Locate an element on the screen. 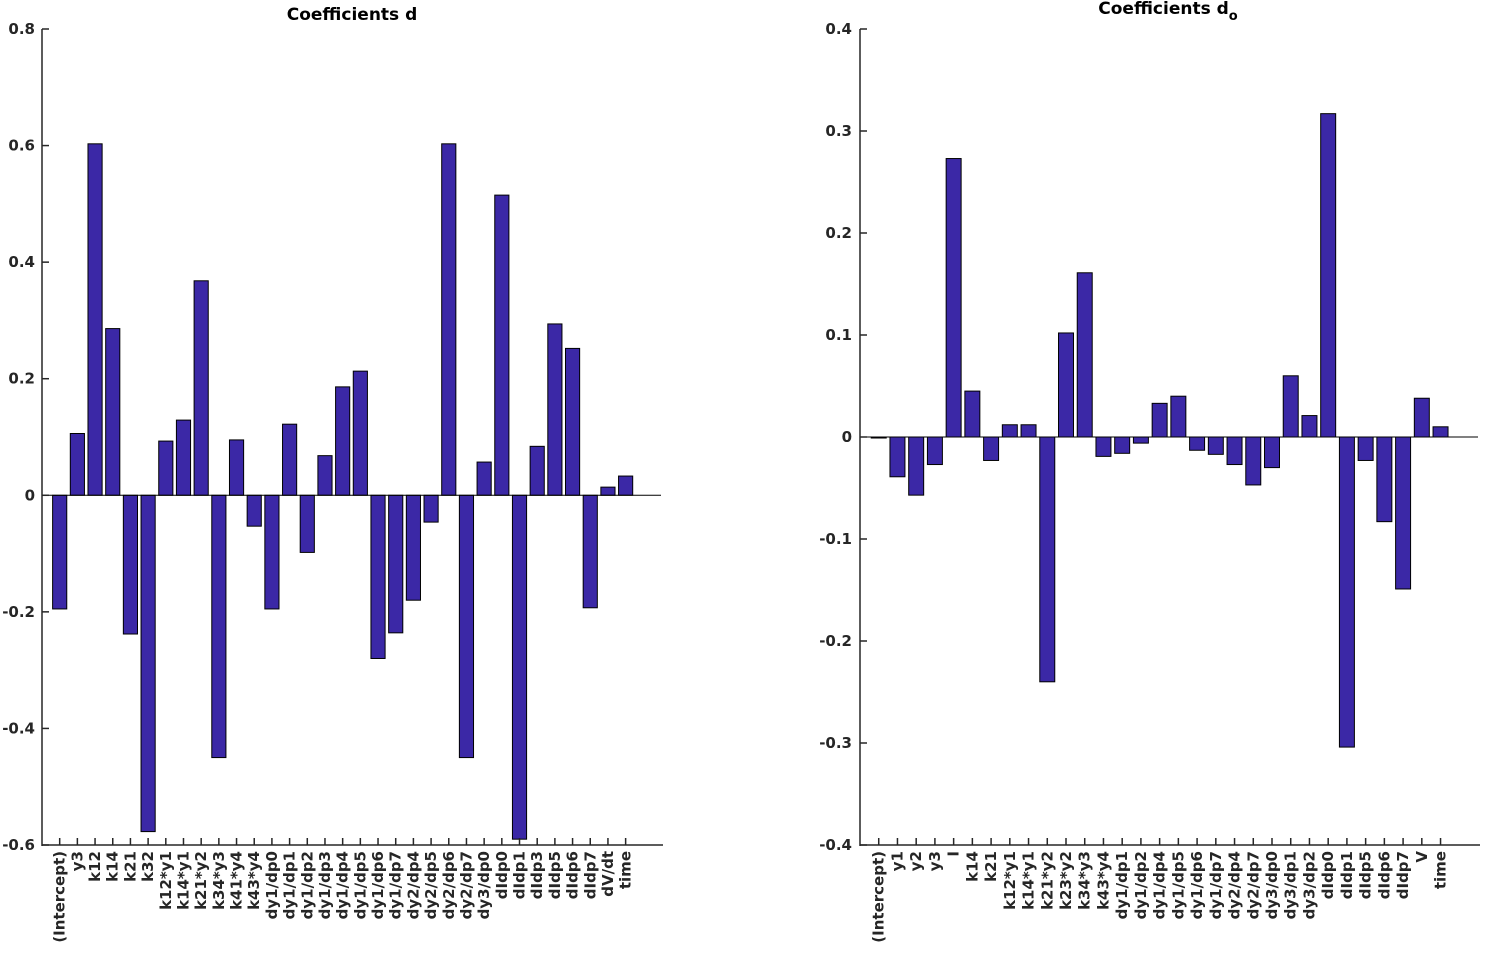 This screenshot has height=953, width=1486. x-tick-label: dIdp3 is located at coordinates (537, 875).